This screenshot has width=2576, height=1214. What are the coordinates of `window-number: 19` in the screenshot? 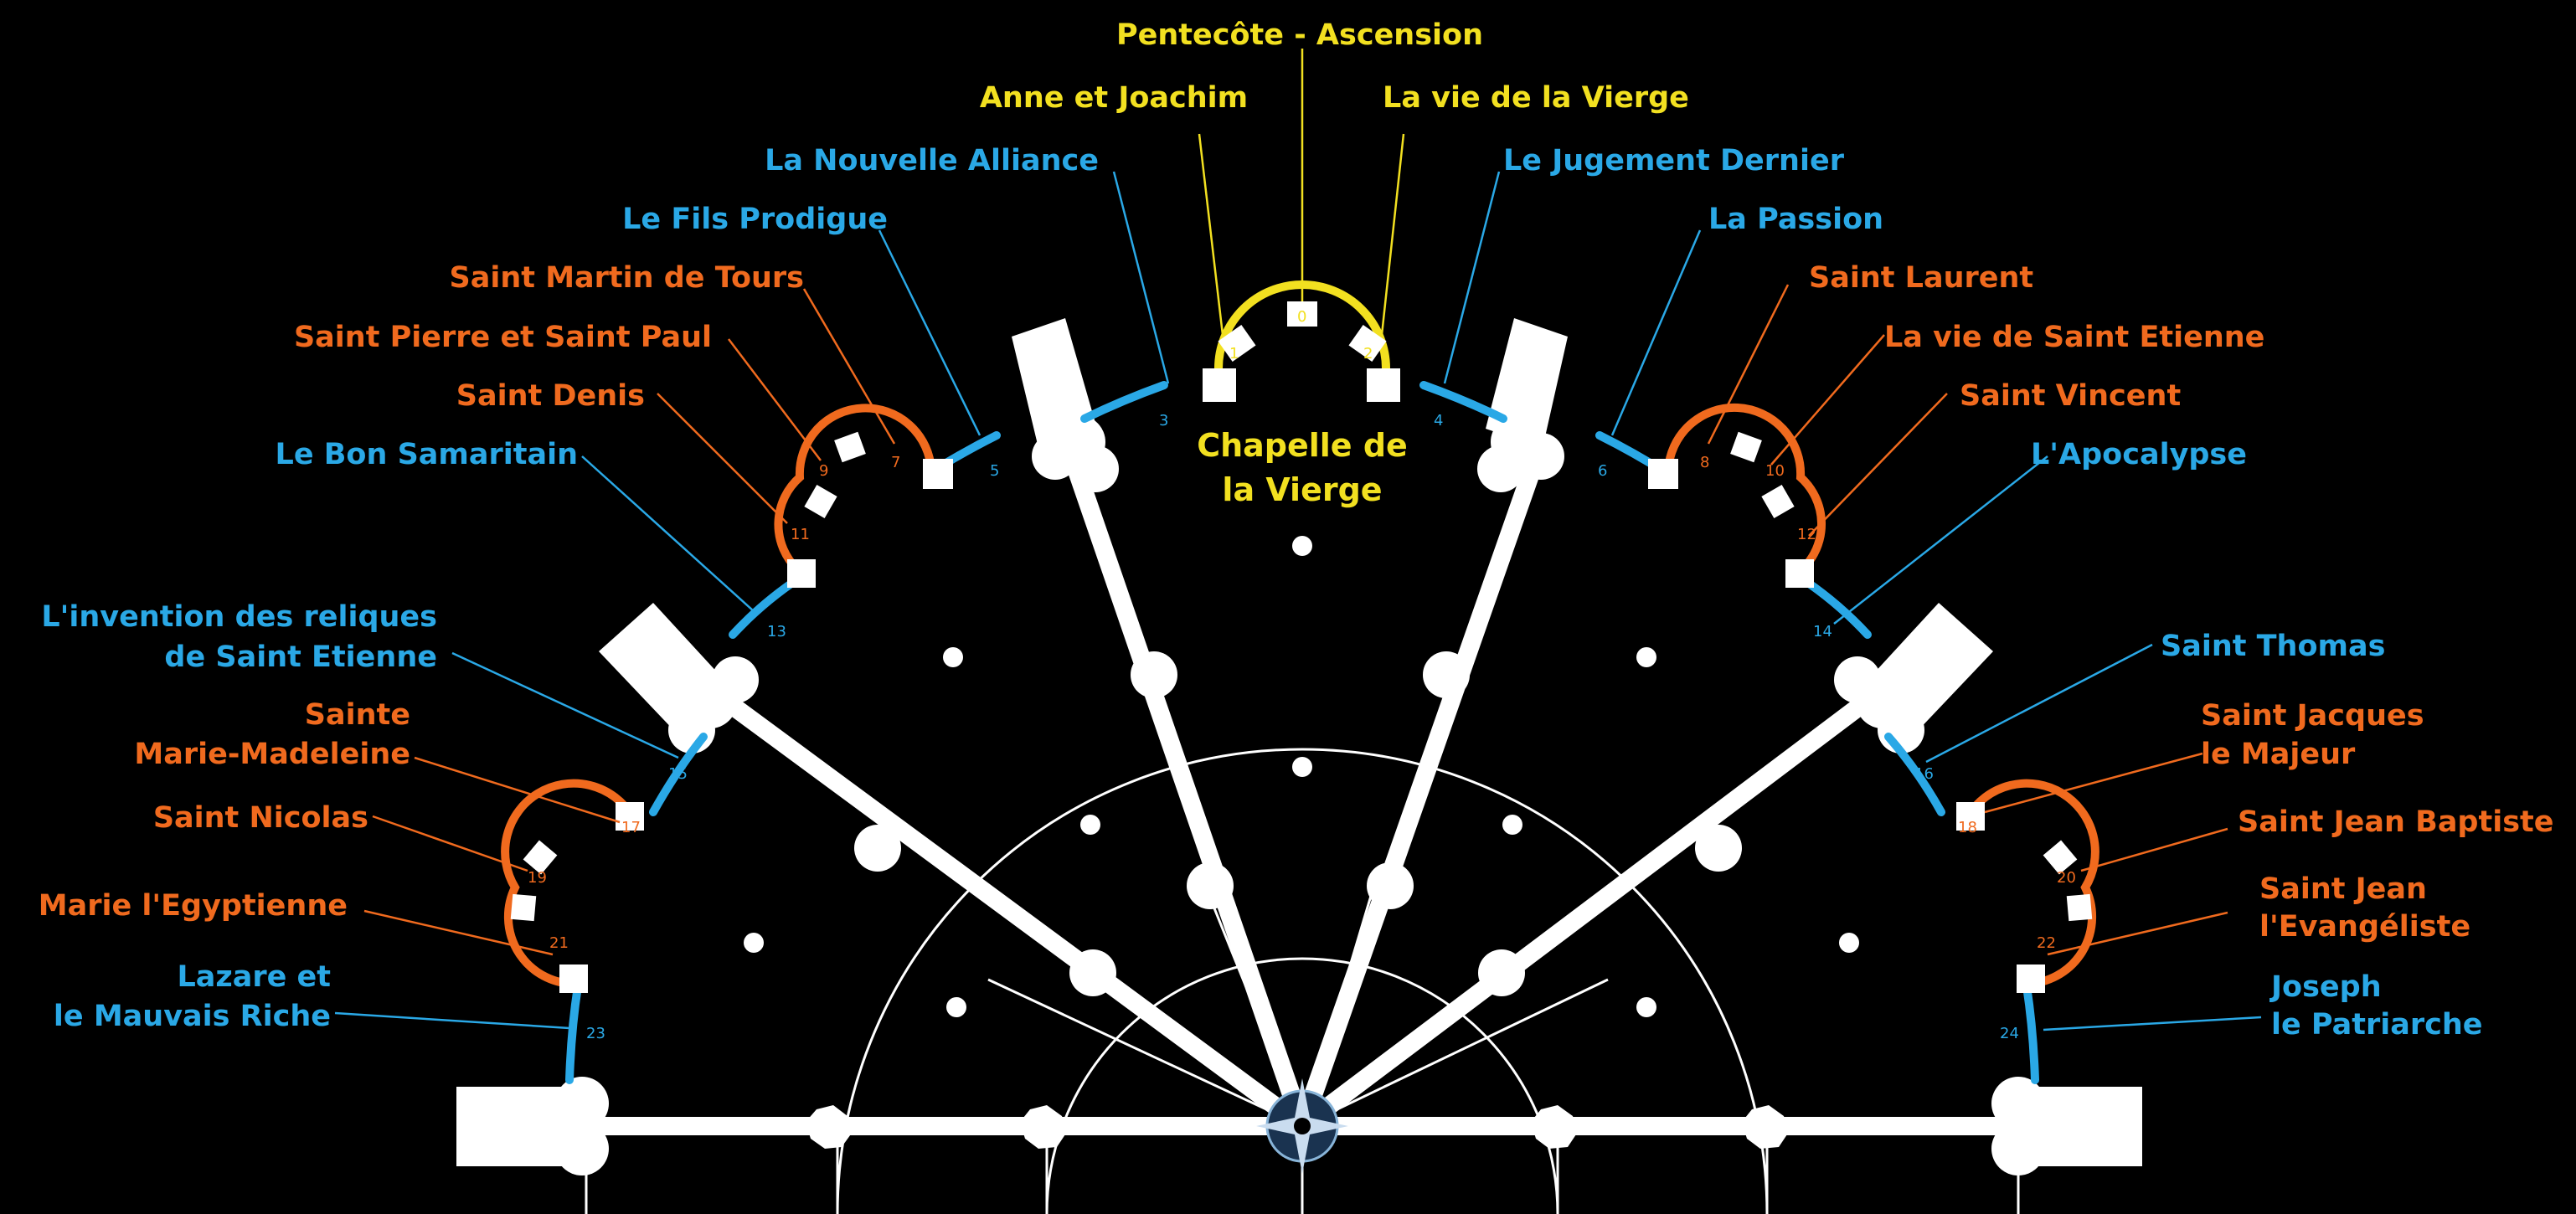 It's located at (537, 878).